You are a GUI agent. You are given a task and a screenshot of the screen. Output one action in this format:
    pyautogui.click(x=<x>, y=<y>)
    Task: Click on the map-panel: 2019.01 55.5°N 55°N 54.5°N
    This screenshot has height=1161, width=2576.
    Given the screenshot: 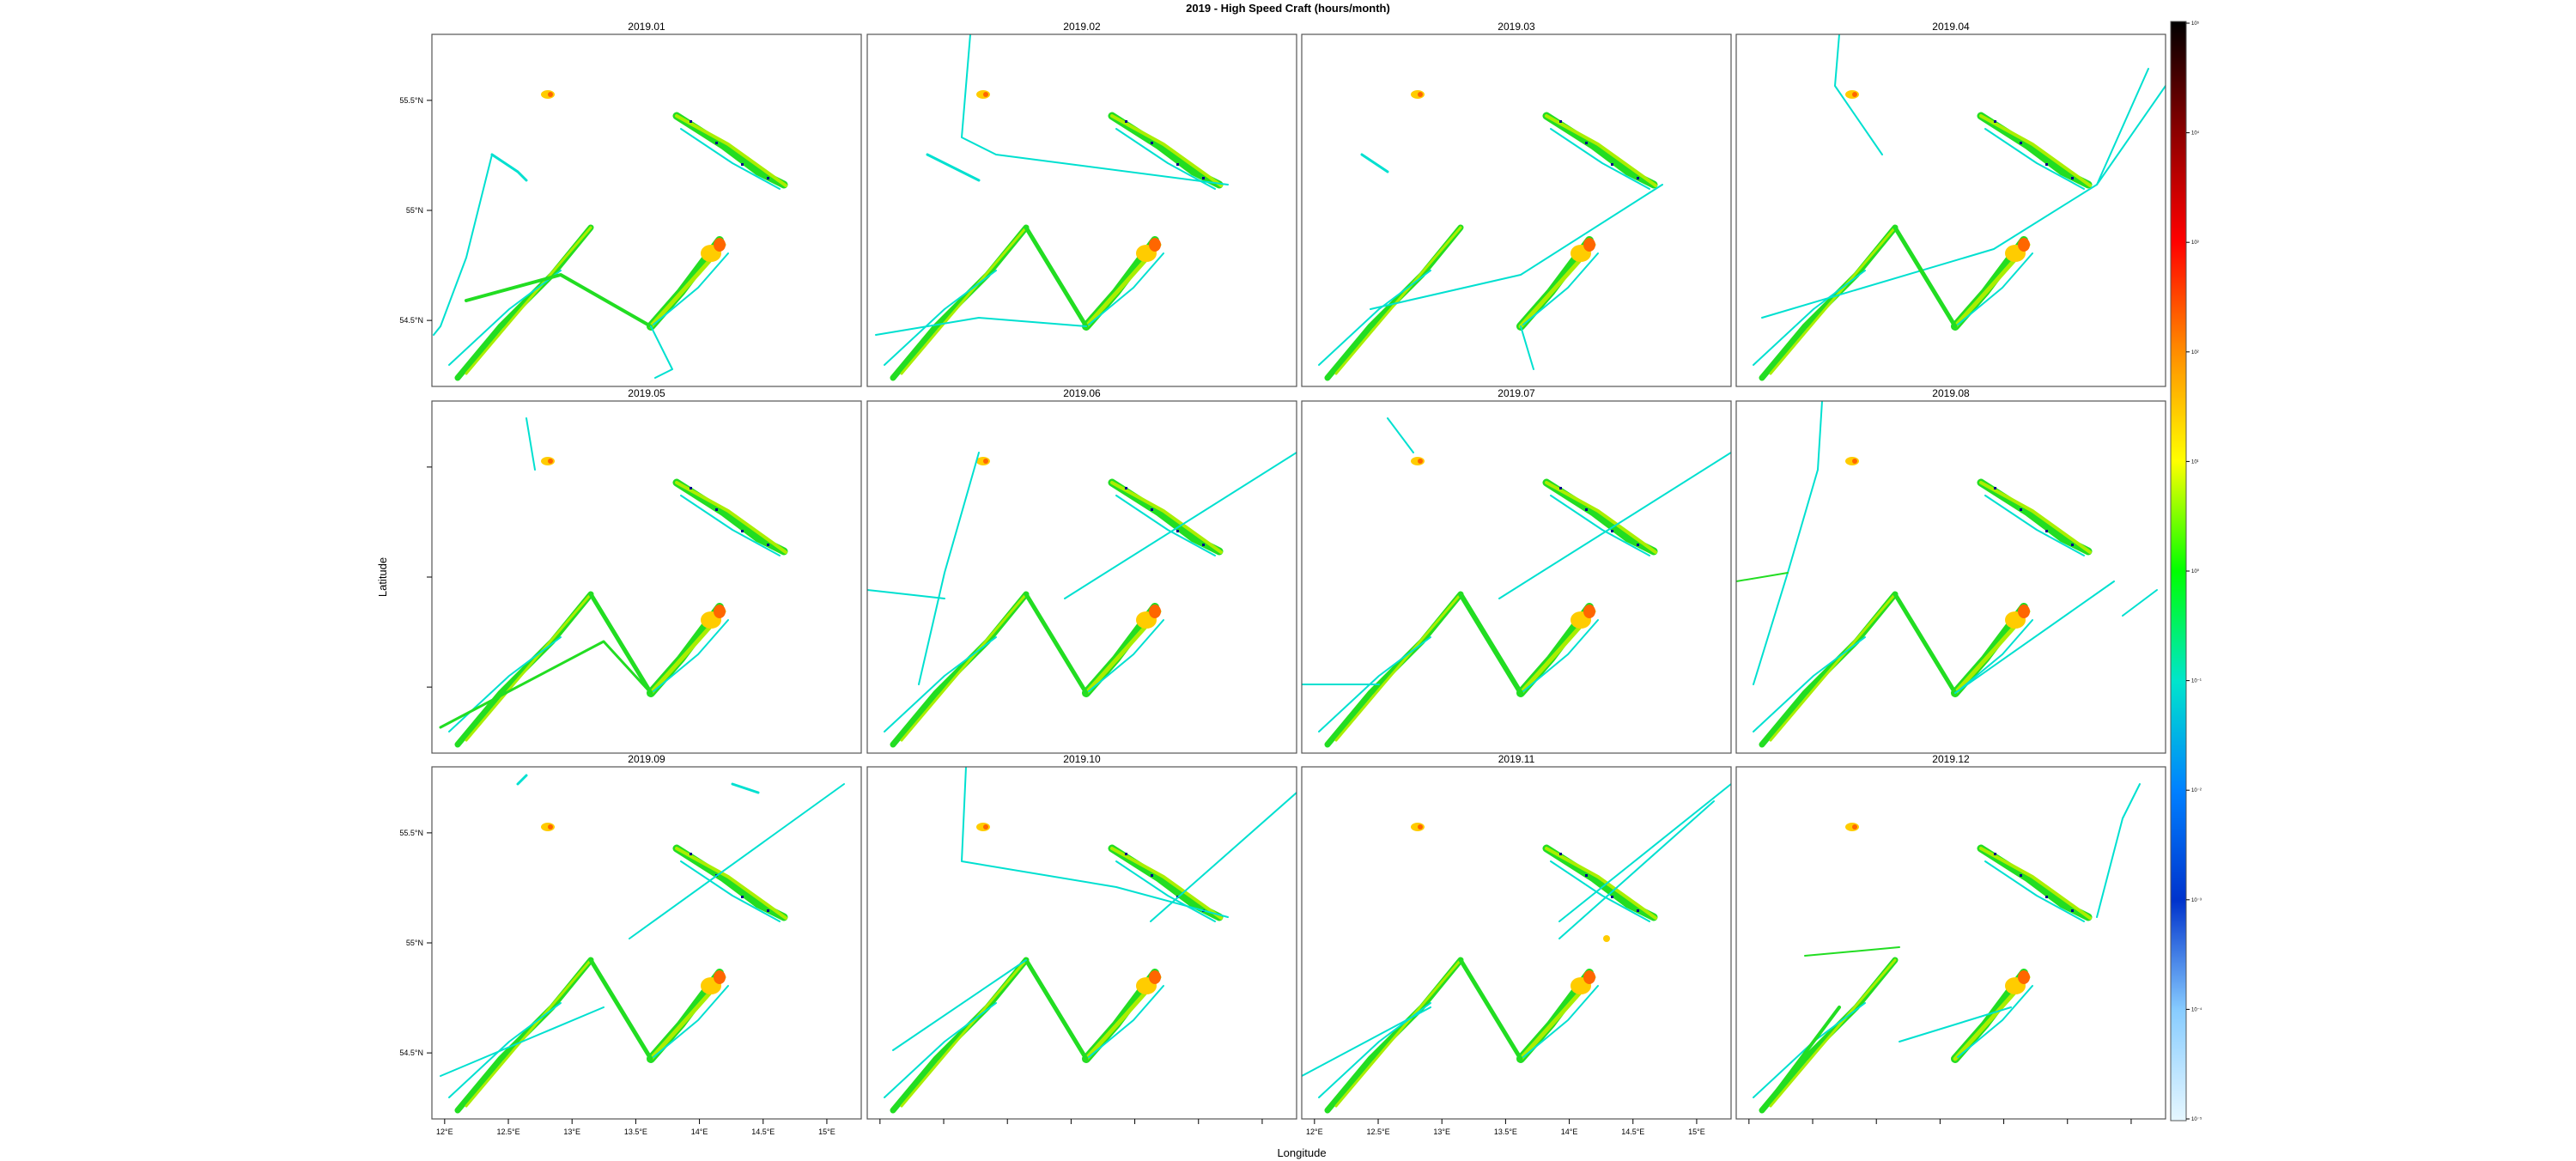 What is the action you would take?
    pyautogui.click(x=630, y=204)
    